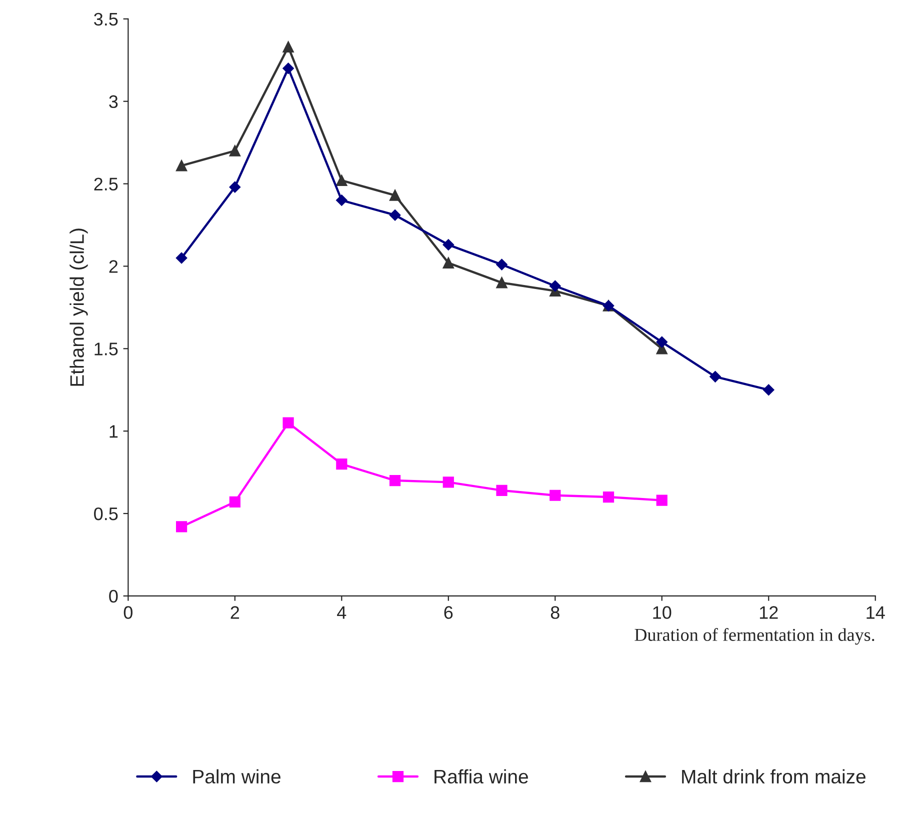 This screenshot has width=909, height=822. Describe the element at coordinates (236, 776) in the screenshot. I see `legend-label: Palm wine` at that location.